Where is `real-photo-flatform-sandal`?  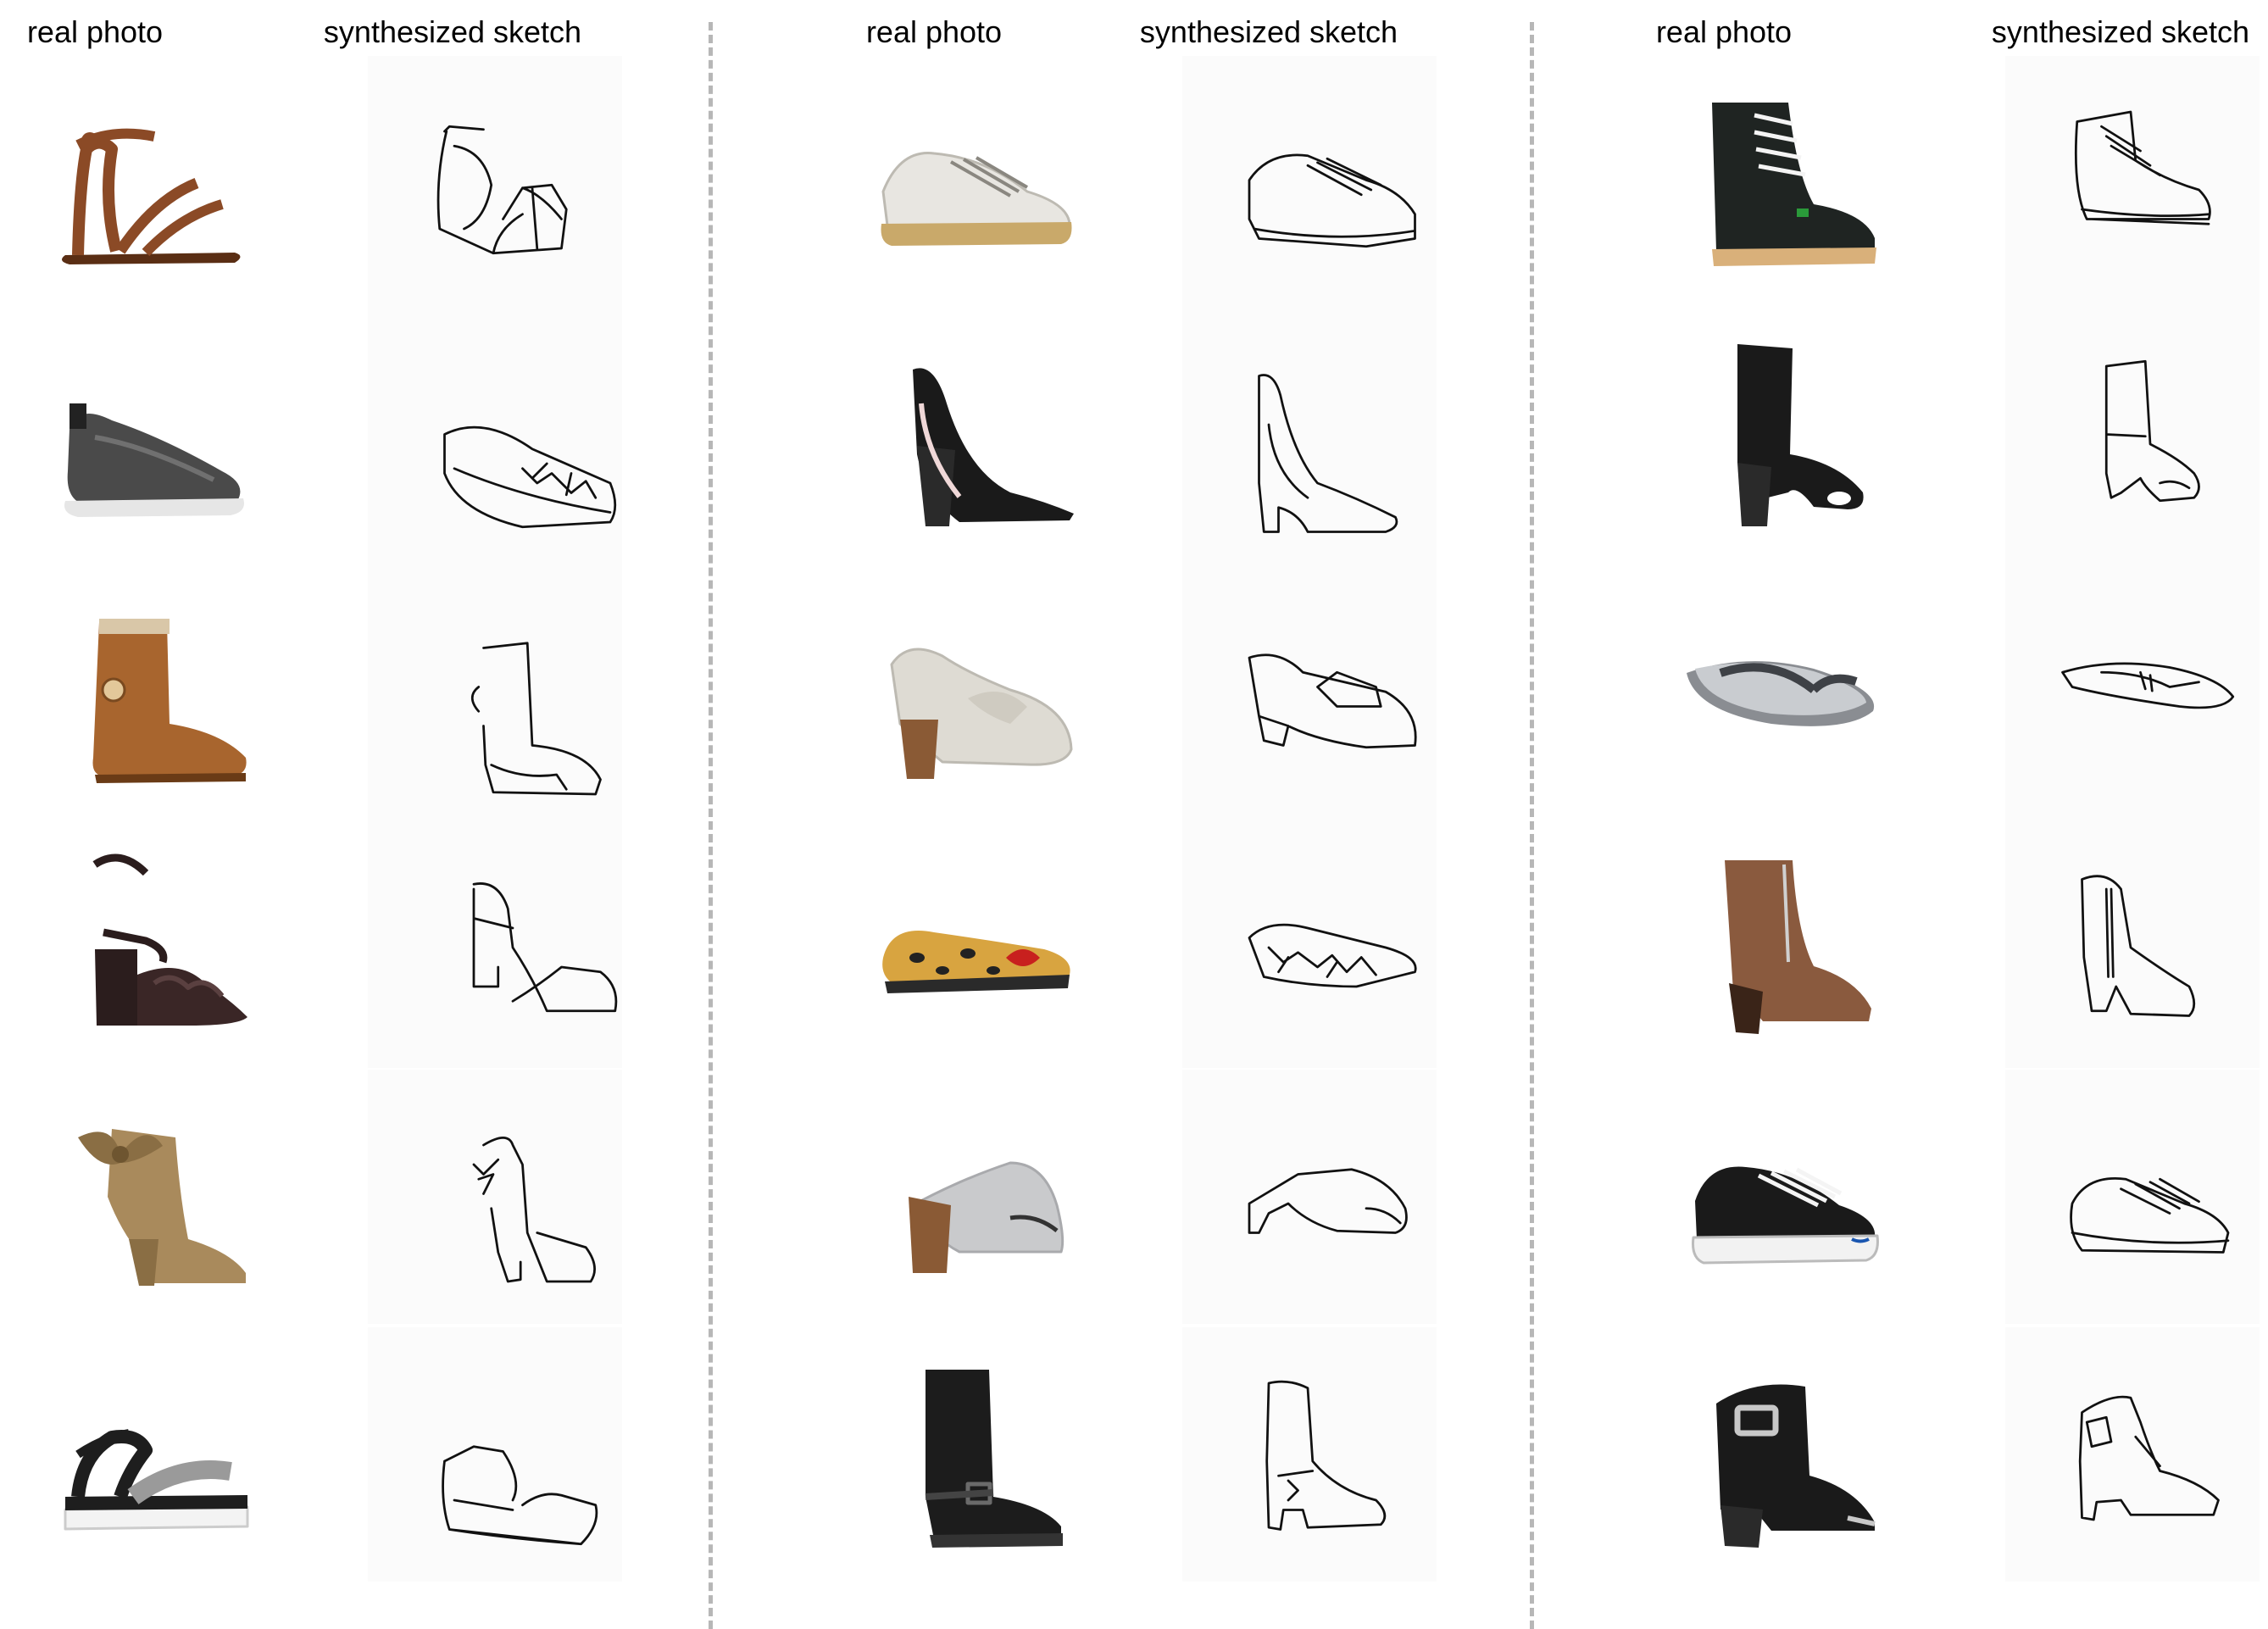
real-photo-flatform-sandal is located at coordinates (146, 1455).